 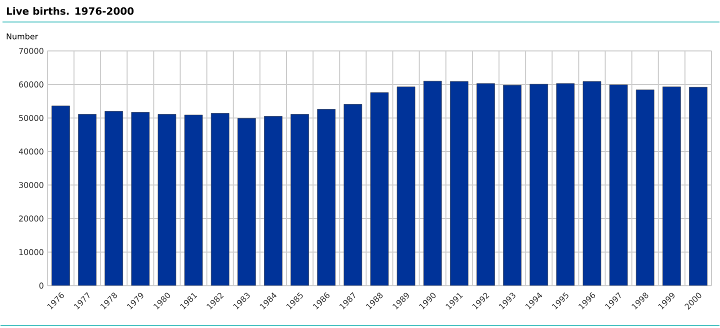 What do you see at coordinates (70, 11) in the screenshot?
I see `chart-title: Live births. 1976-2000` at bounding box center [70, 11].